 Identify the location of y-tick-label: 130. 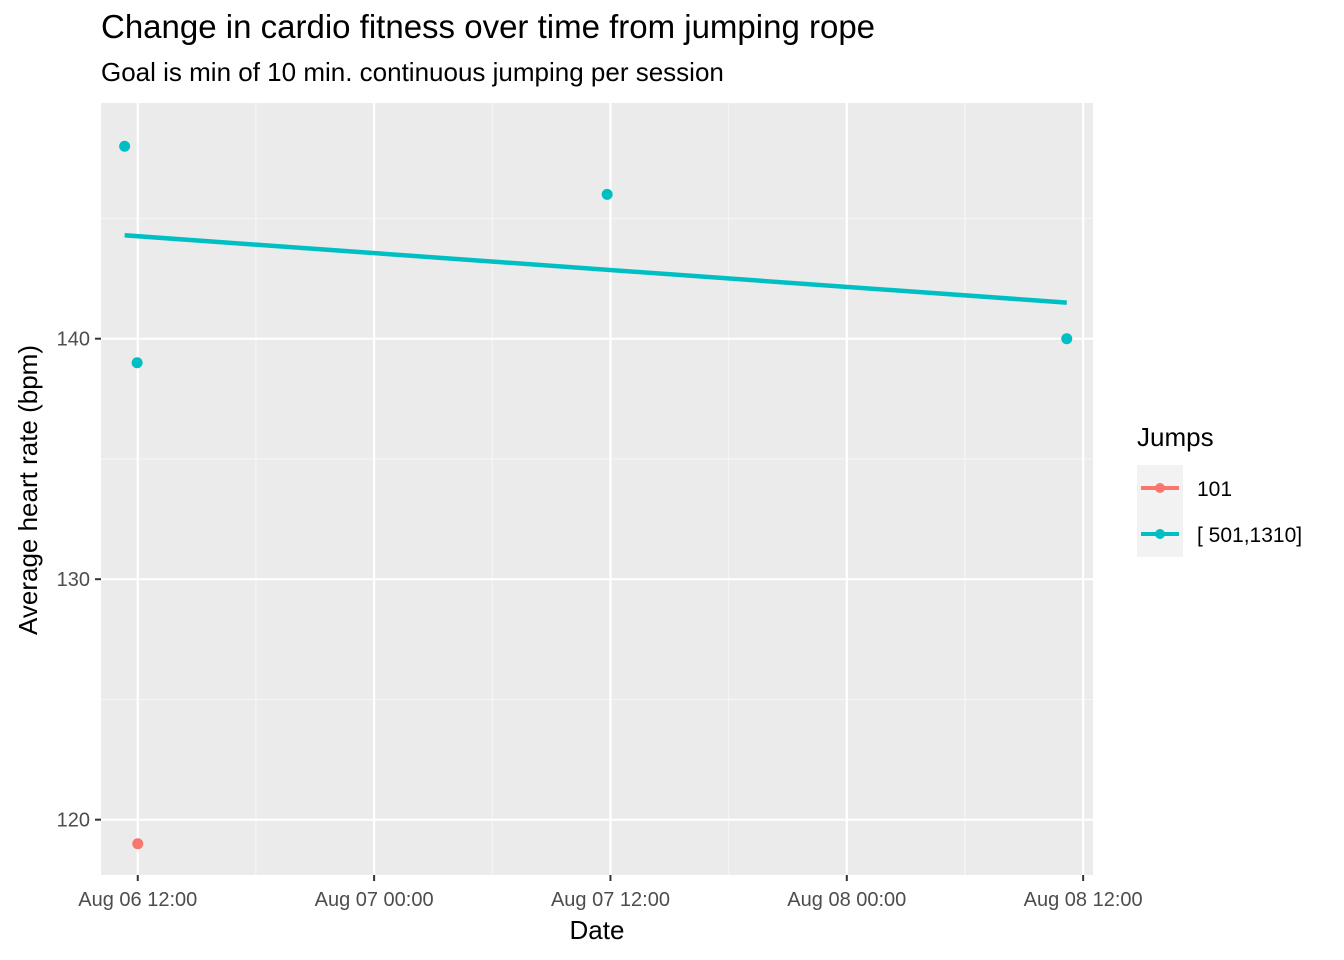
(73, 580).